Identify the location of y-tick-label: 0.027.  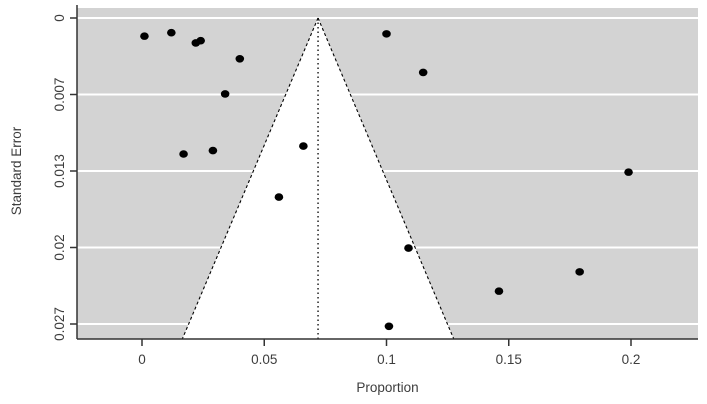
(59, 324).